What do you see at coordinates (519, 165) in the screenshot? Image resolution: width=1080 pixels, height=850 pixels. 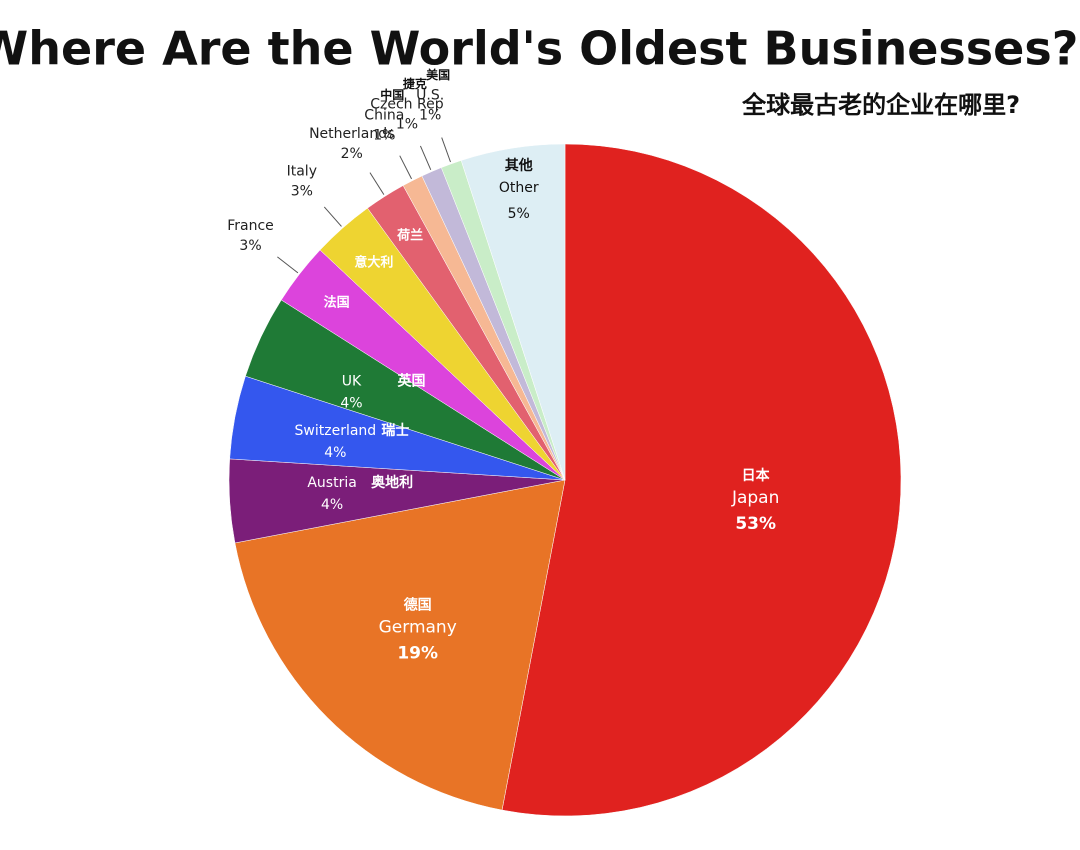 I see `slice-label-zh: 其他` at bounding box center [519, 165].